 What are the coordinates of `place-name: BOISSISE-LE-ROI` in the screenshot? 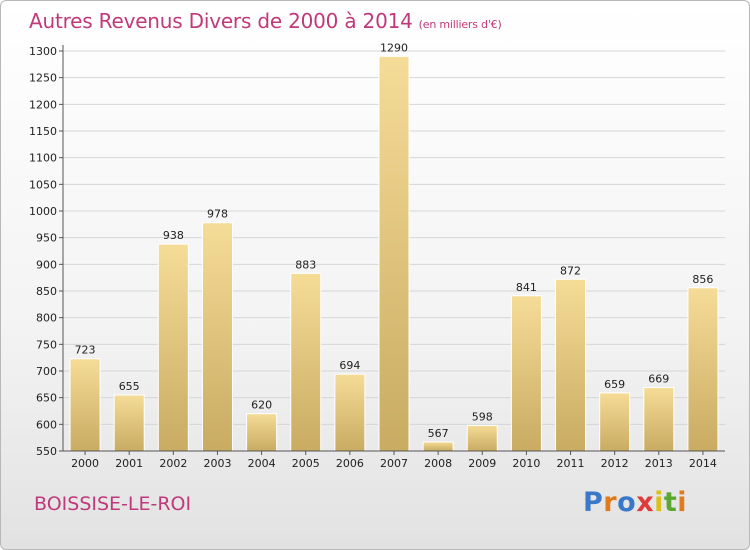 It's located at (113, 504).